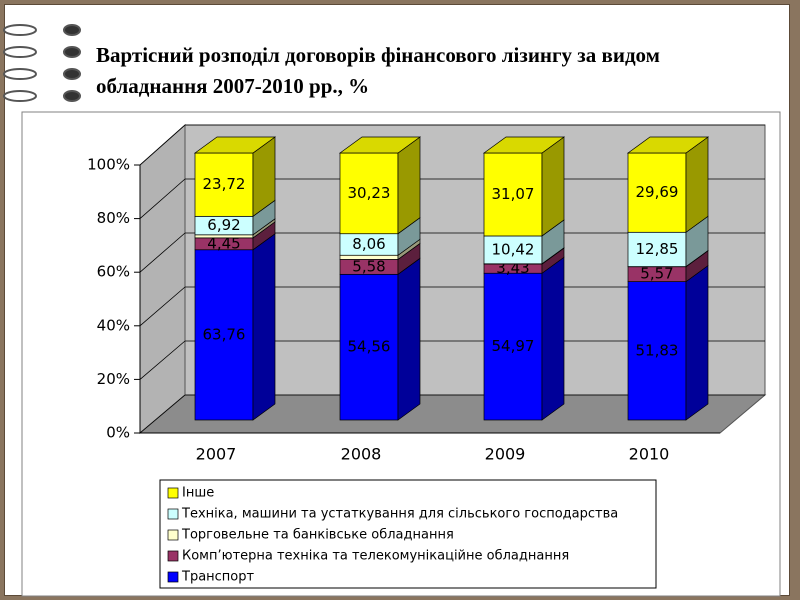 Image resolution: width=800 pixels, height=600 pixels. I want to click on x-tick-label: 2008, so click(361, 454).